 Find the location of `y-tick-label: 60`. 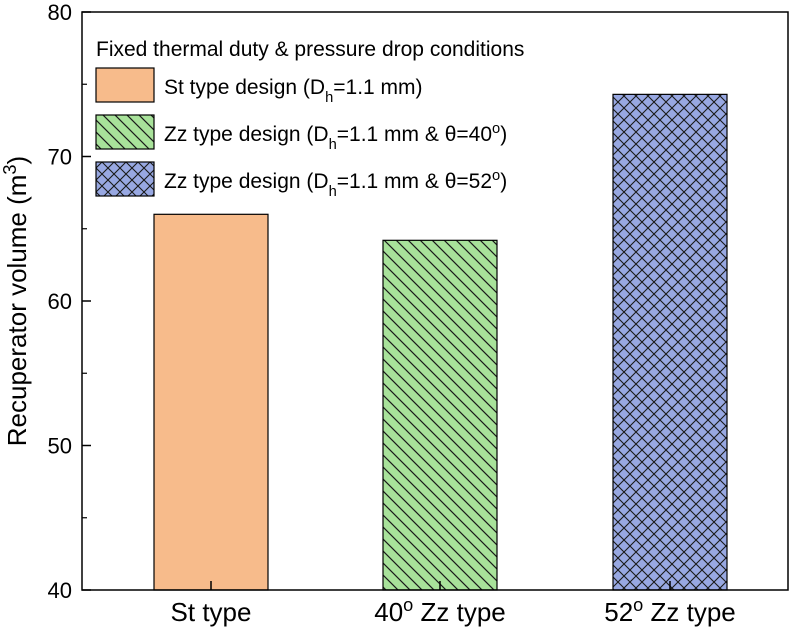

y-tick-label: 60 is located at coordinates (60, 301).